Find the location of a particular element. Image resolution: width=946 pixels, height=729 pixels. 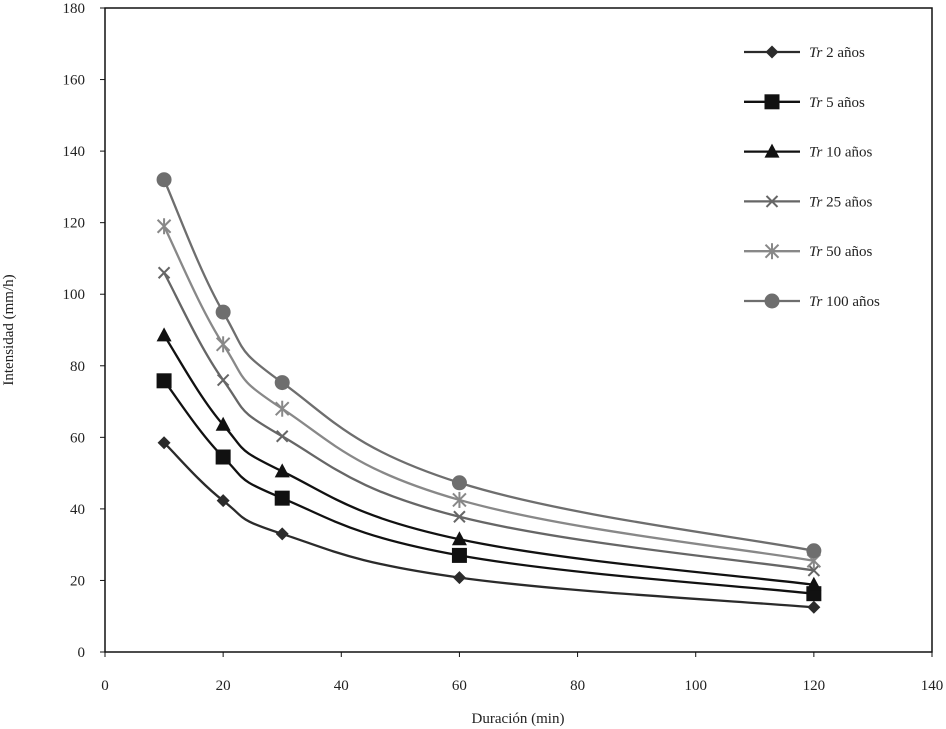

legend-name: 100 años is located at coordinates (851, 302).